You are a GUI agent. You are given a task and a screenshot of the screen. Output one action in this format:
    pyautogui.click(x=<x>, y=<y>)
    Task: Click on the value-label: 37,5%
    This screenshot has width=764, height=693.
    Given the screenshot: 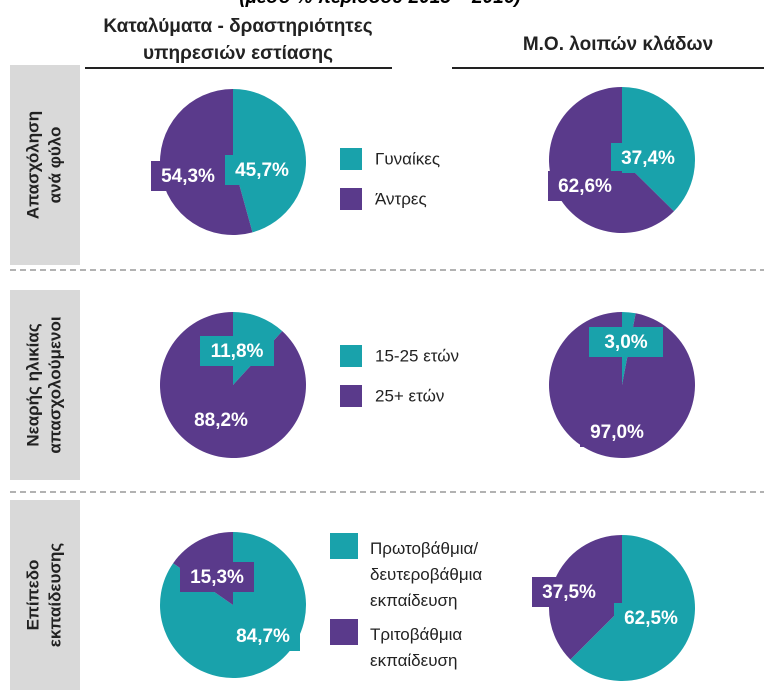 What is the action you would take?
    pyautogui.click(x=569, y=592)
    